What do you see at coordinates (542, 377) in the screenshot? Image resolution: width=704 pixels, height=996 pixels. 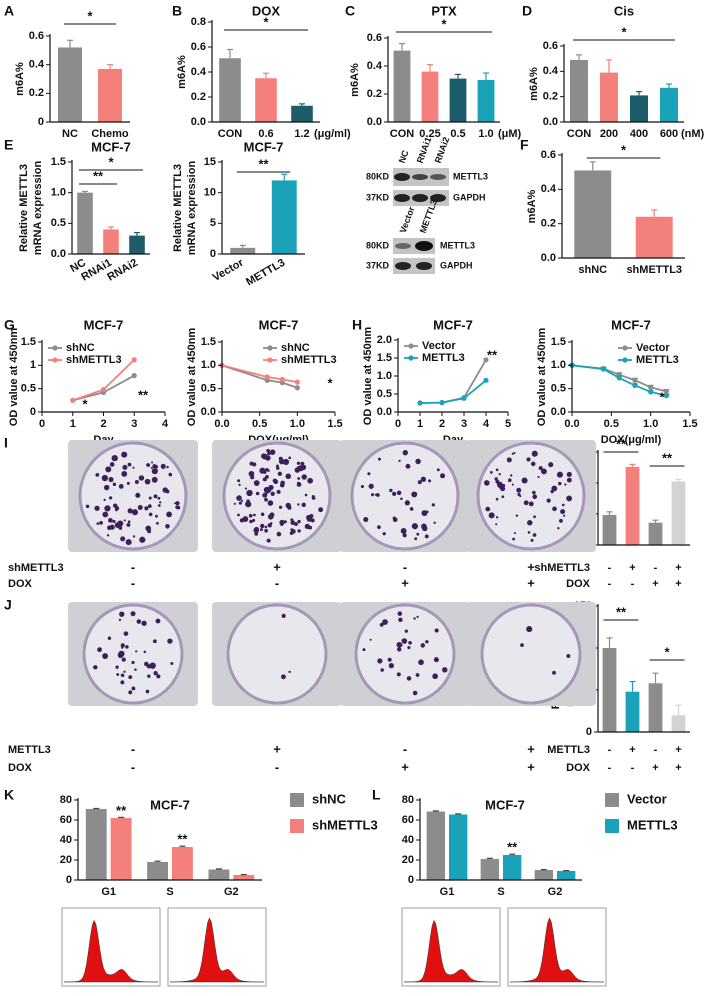 I see `y-axis-label: OD value at 450nm` at bounding box center [542, 377].